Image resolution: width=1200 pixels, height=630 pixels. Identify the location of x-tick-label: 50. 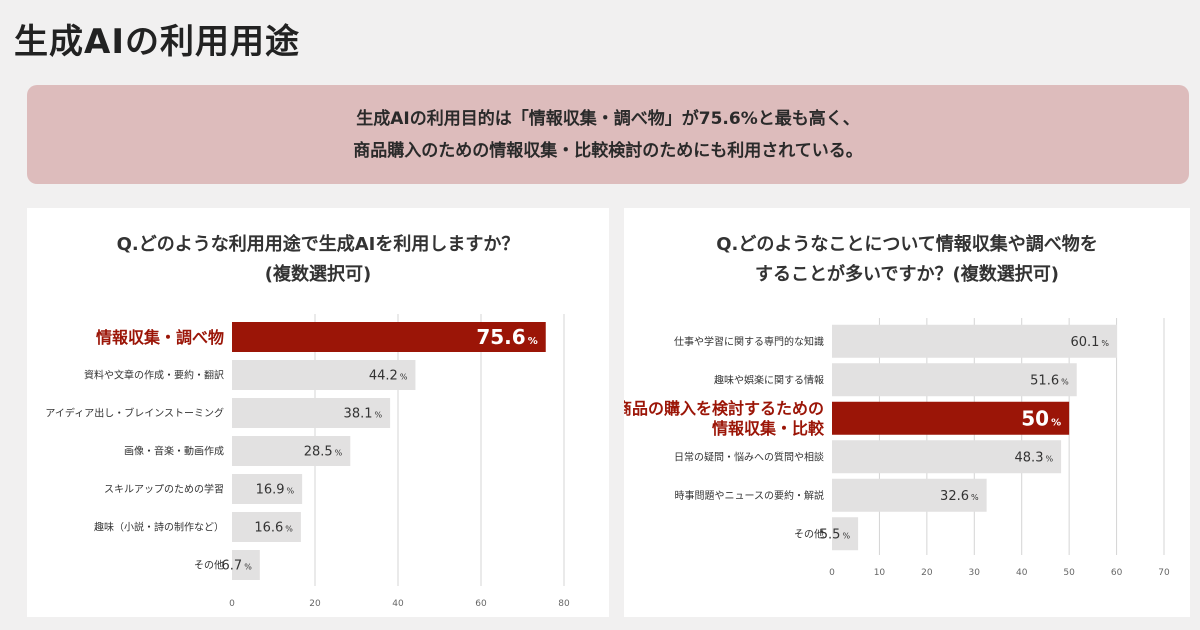
(1069, 573).